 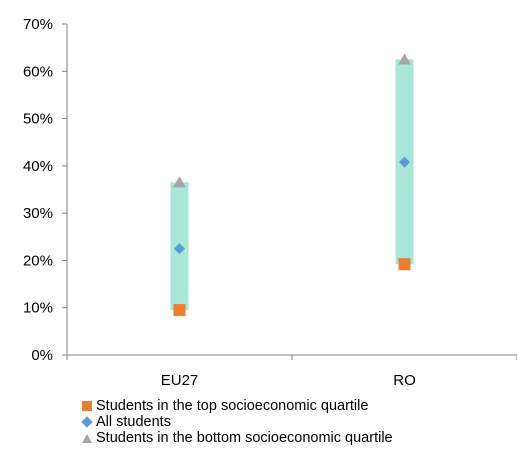 What do you see at coordinates (38, 119) in the screenshot?
I see `y-tick-label: 50%` at bounding box center [38, 119].